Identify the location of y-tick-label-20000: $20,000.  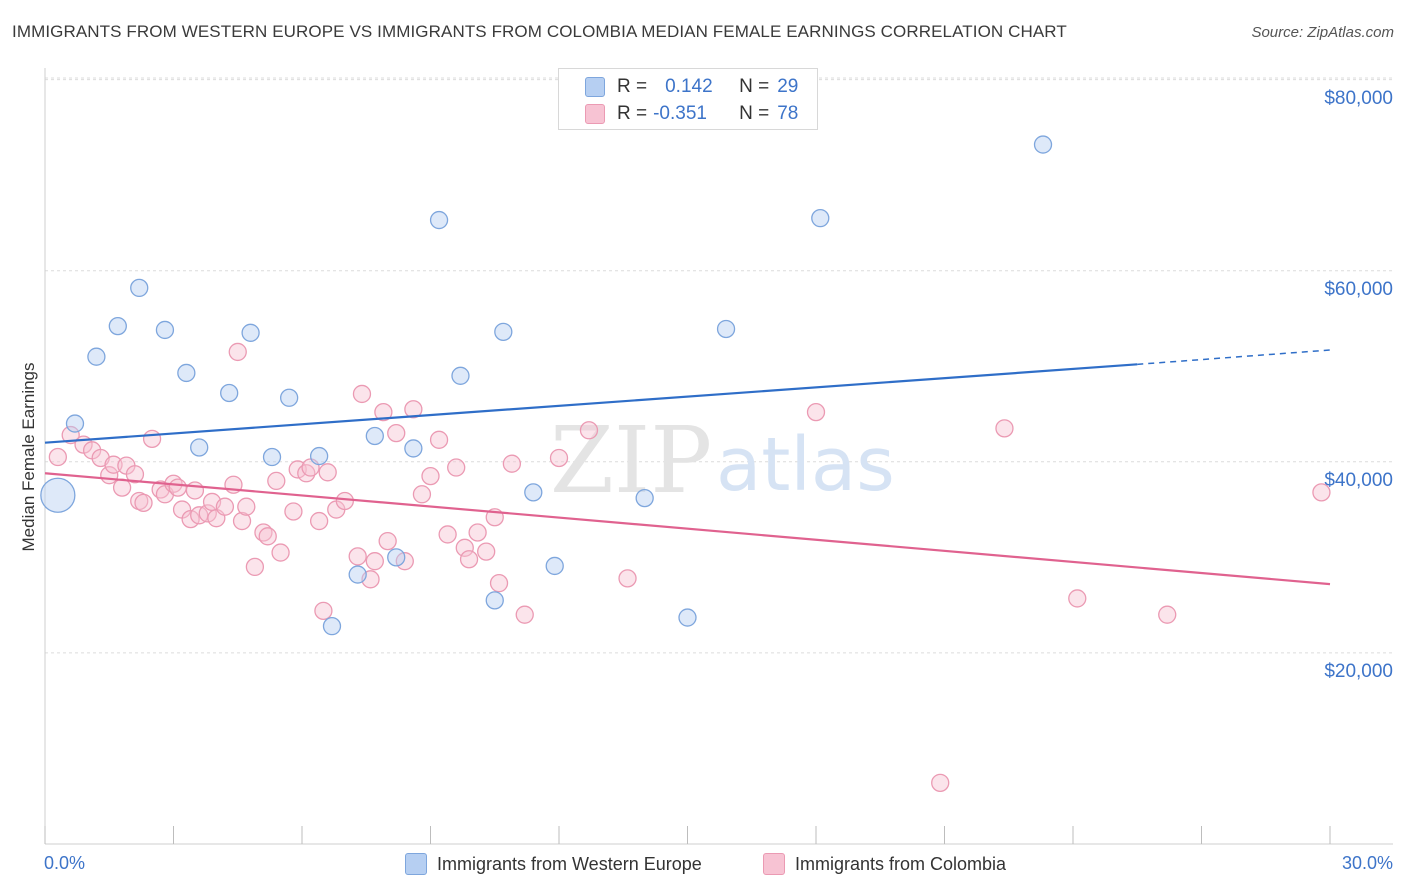
(1358, 671).